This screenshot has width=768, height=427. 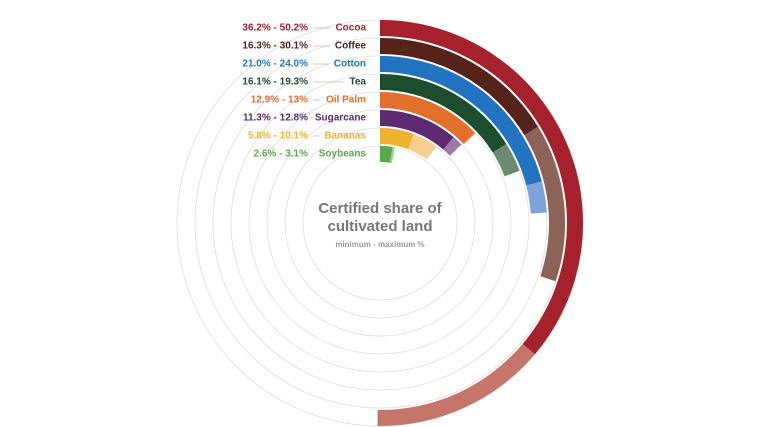 I want to click on category-label: Sugarcane, so click(x=341, y=118).